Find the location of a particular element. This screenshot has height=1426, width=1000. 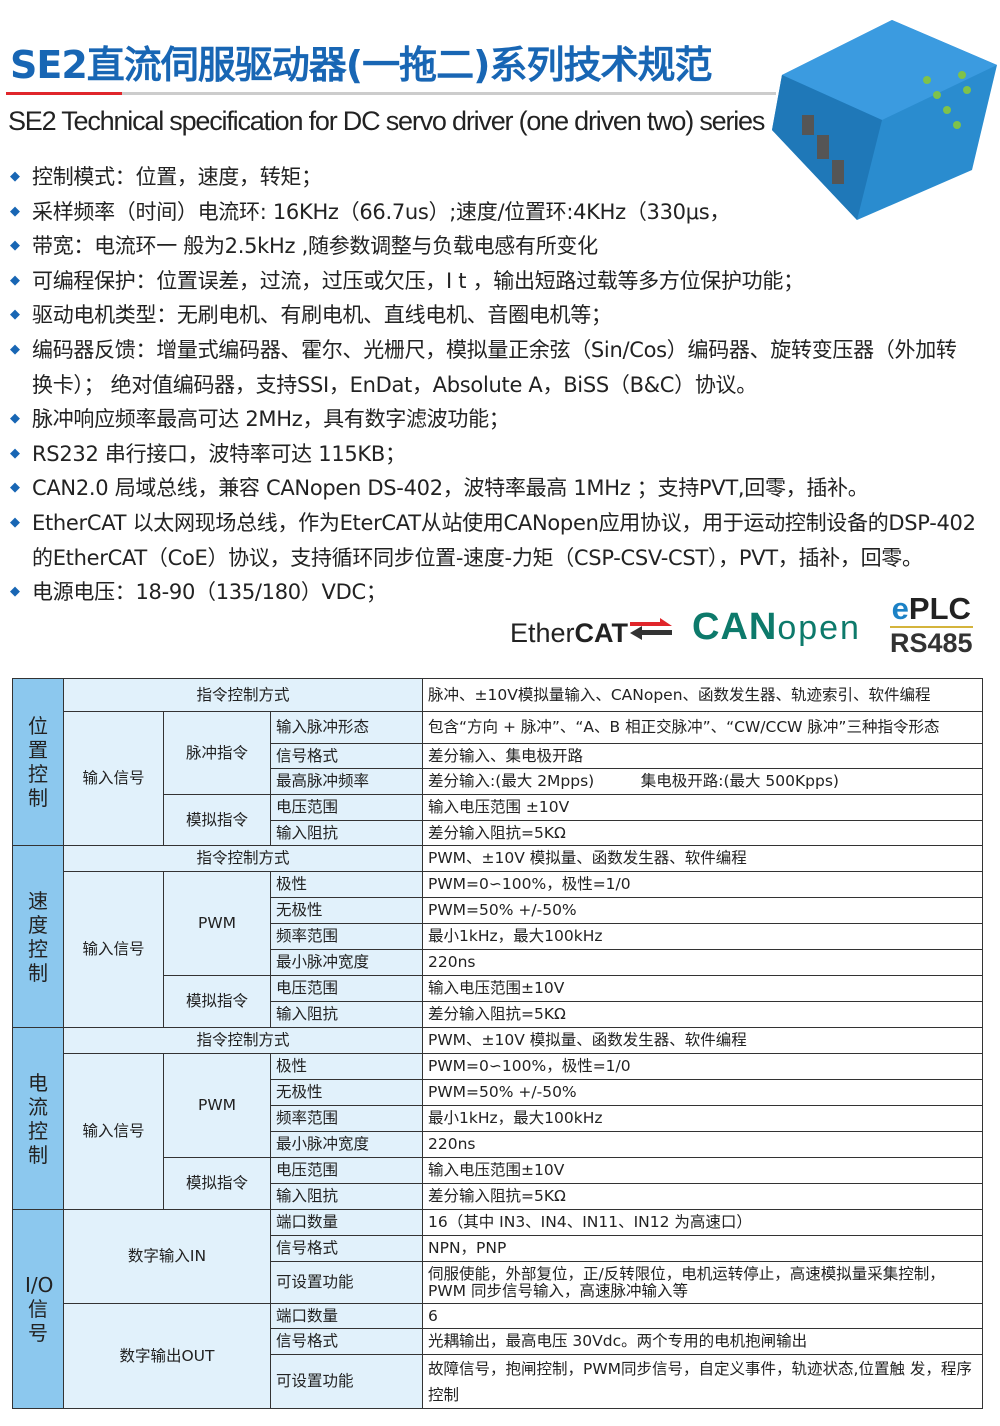

row-value: 差分输入:(最大 2Mpps) 集电极开路:(最大 500Kpps) is located at coordinates (702, 781).